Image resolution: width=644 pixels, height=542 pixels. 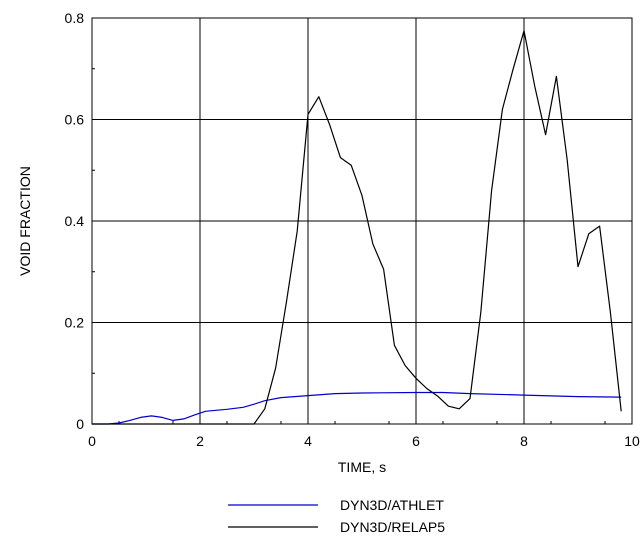 What do you see at coordinates (392, 505) in the screenshot?
I see `legend-label-dyn3d-athlet: DYN3D/ATHLET` at bounding box center [392, 505].